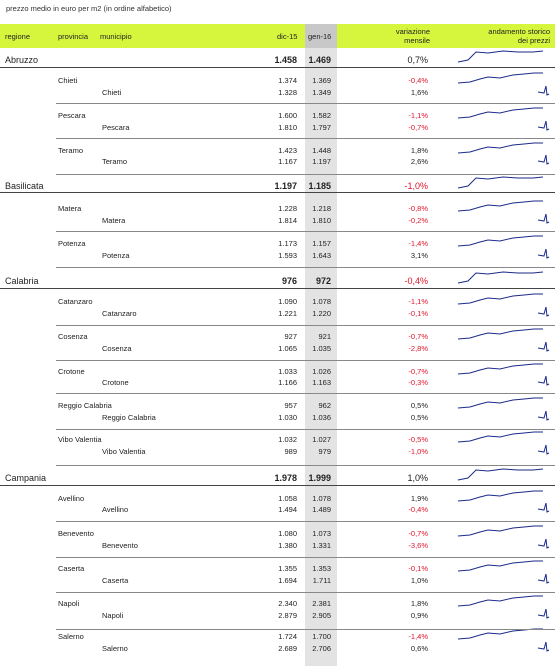 This screenshot has width=555, height=666. Describe the element at coordinates (277, 348) in the screenshot. I see `municipality-row: Cosenza 1.065 1.035 -2,8%` at that location.